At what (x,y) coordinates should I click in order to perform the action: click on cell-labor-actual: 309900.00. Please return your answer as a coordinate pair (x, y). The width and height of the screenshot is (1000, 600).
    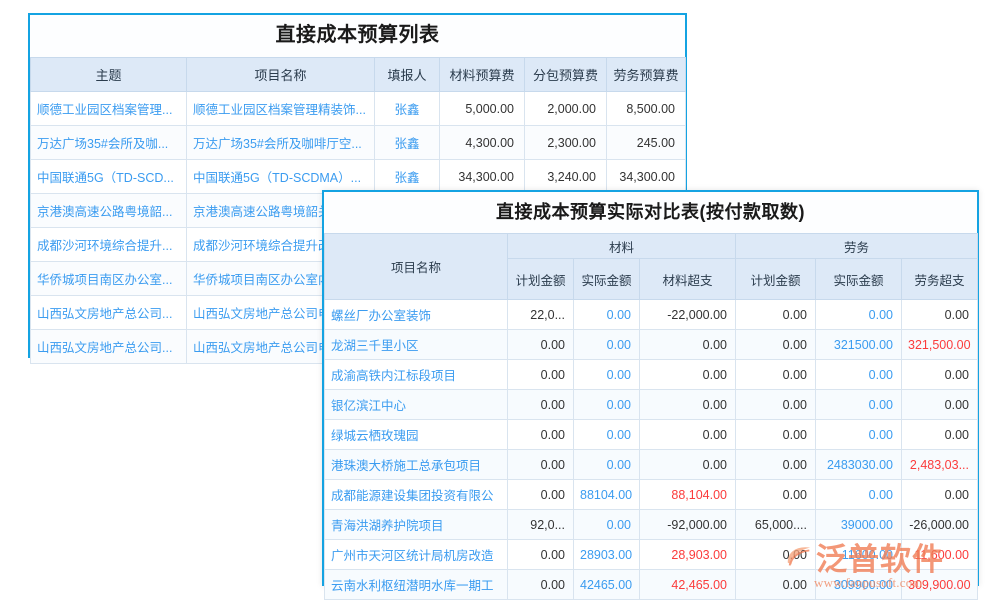
    Looking at the image, I should click on (858, 584).